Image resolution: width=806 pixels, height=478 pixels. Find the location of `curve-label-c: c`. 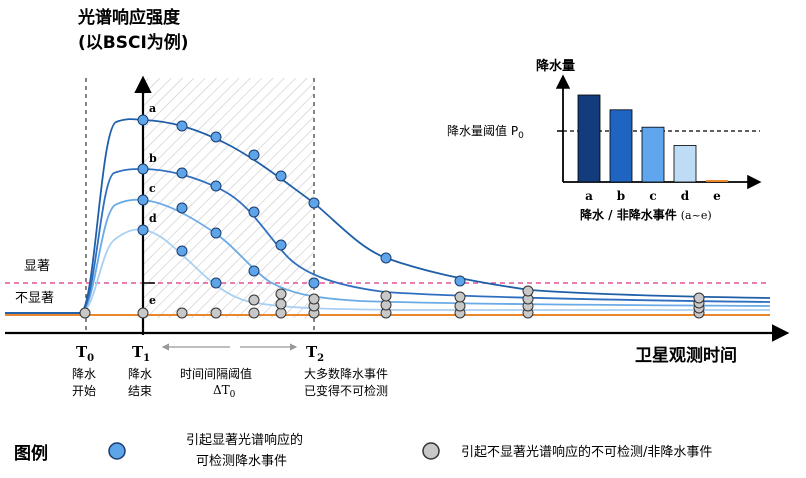

curve-label-c: c is located at coordinates (152, 188).